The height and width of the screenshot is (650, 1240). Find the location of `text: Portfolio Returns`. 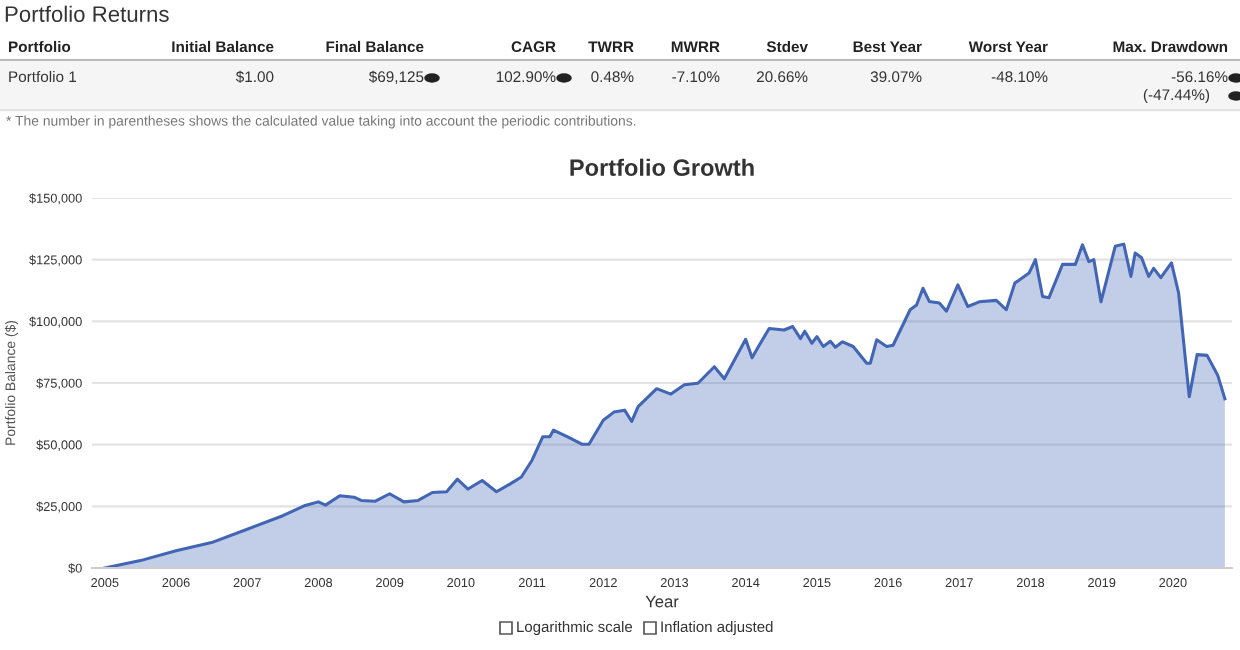

text: Portfolio Returns is located at coordinates (87, 13).